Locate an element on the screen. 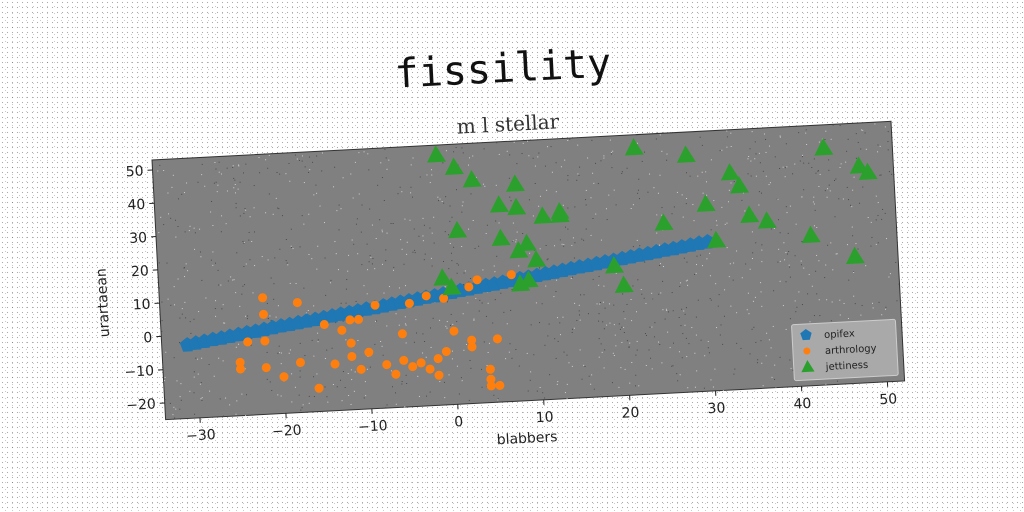  y-tick-label: 10 is located at coordinates (141, 305).